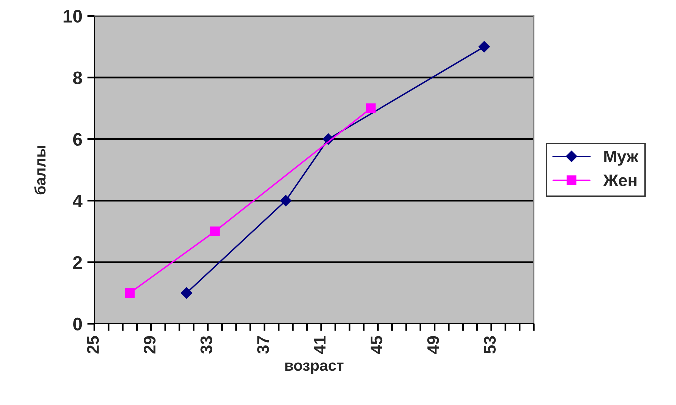 The height and width of the screenshot is (405, 676). What do you see at coordinates (621, 158) in the screenshot?
I see `legend-label: Муж` at bounding box center [621, 158].